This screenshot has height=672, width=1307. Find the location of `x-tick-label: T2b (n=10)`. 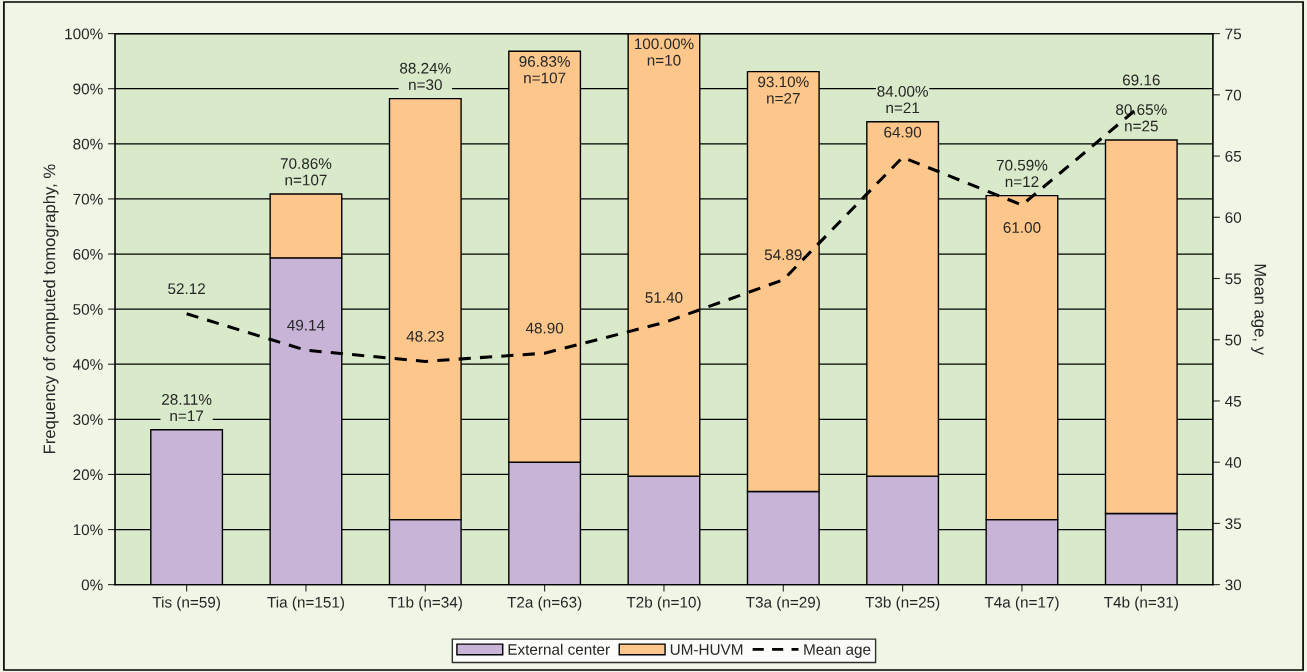

x-tick-label: T2b (n=10) is located at coordinates (663, 603).